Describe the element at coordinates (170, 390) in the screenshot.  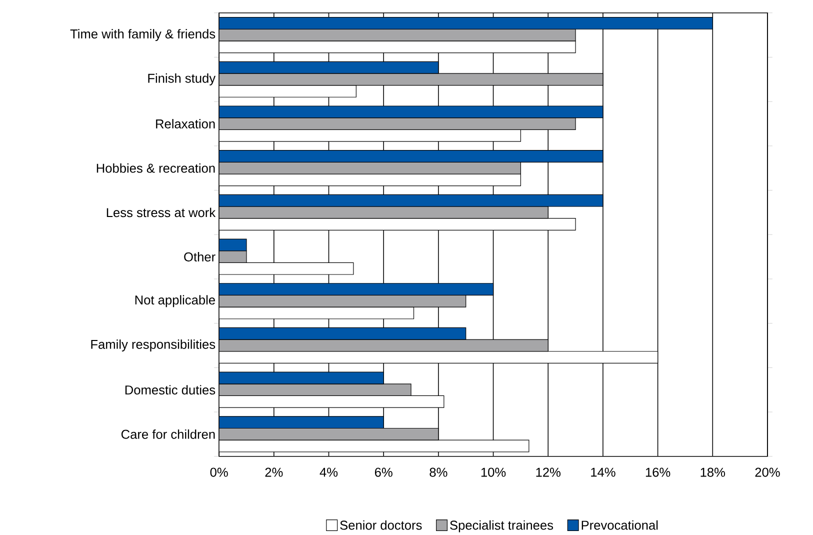
I see `y-tick-label: Domestic duties` at that location.